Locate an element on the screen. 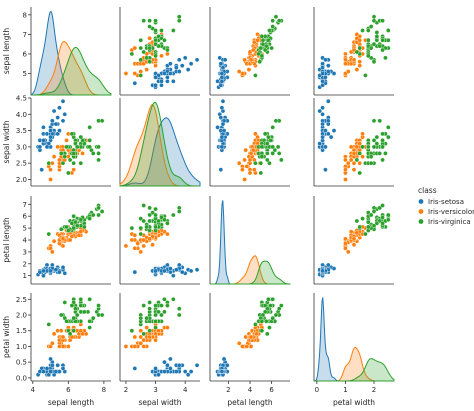  panel-petal-length-vs-petal-width is located at coordinates (353, 240).